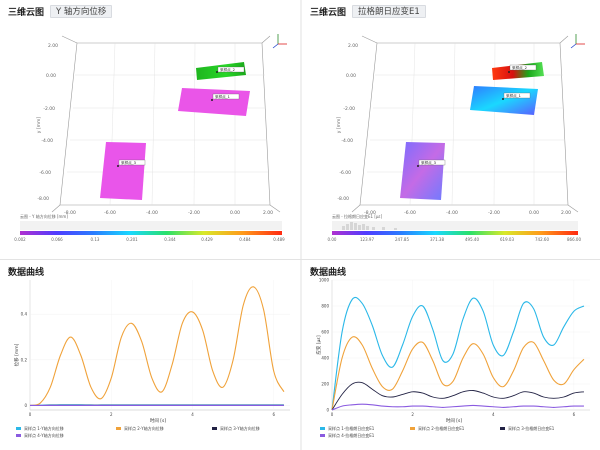 The image size is (600, 450). I want to click on y-tick: 0.00, so click(351, 76).